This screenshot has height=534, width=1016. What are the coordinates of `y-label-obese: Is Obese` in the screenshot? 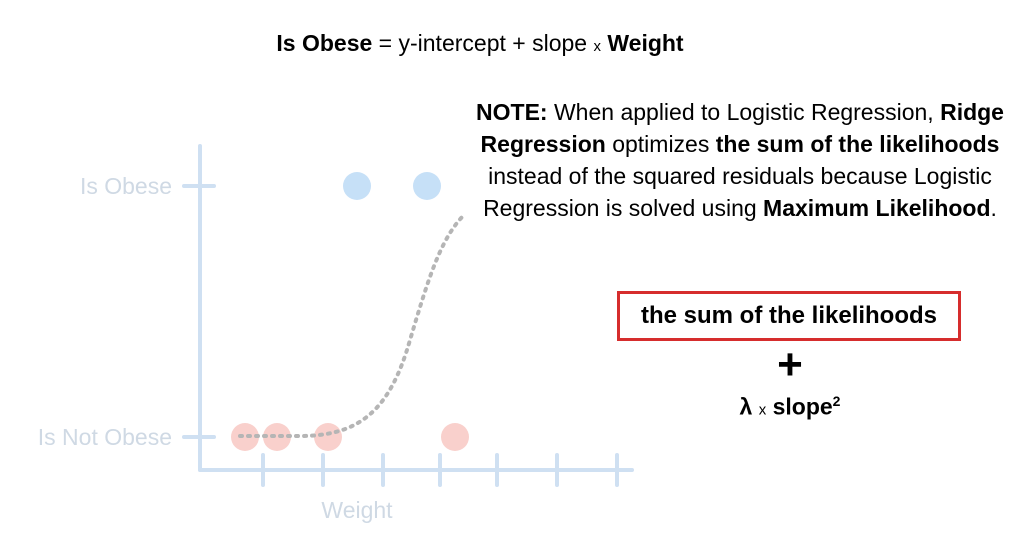 It's located at (126, 186).